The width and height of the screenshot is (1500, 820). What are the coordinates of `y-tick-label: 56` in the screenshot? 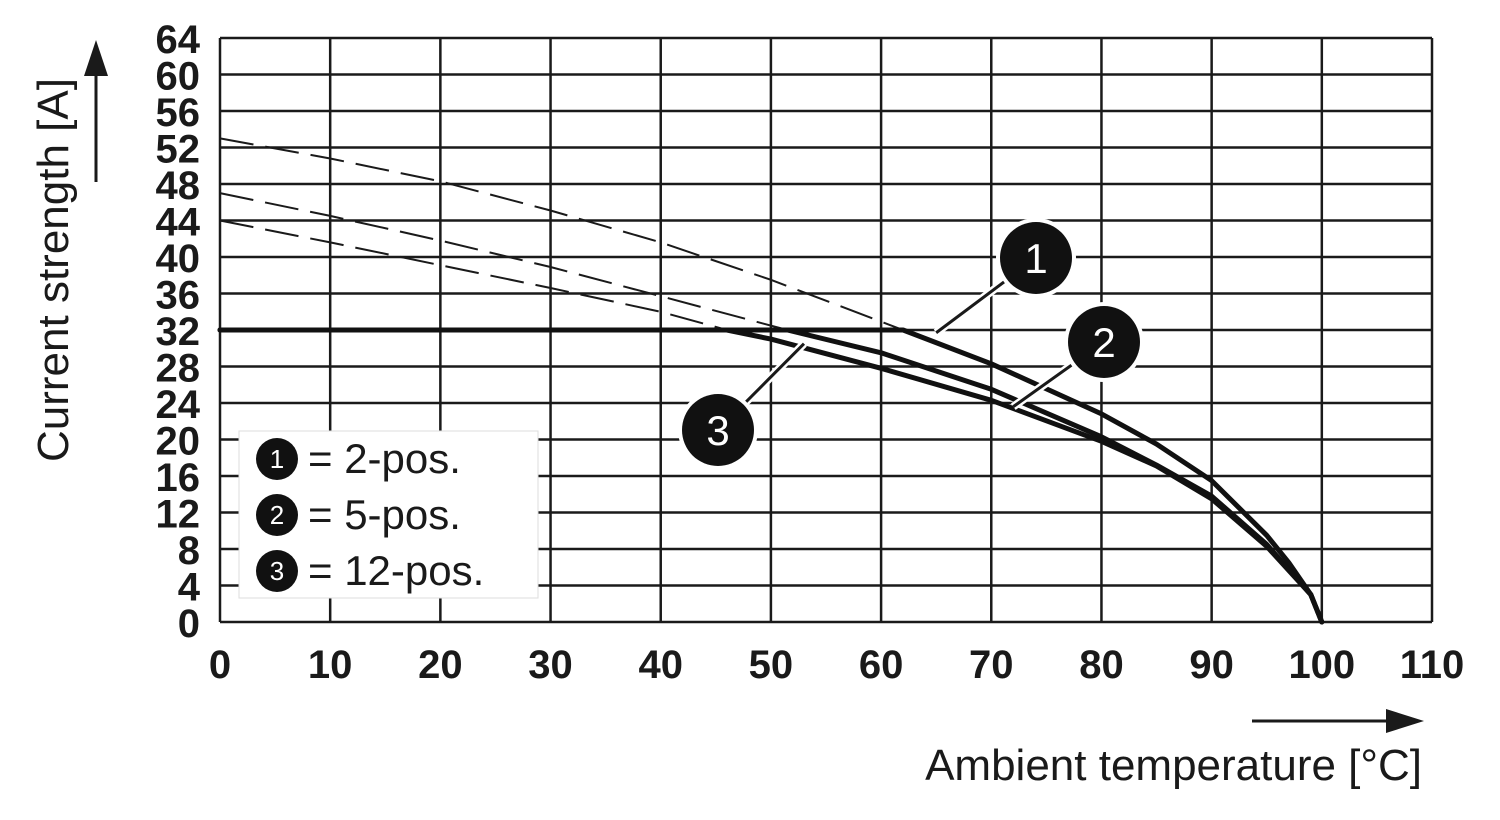 It's located at (178, 113).